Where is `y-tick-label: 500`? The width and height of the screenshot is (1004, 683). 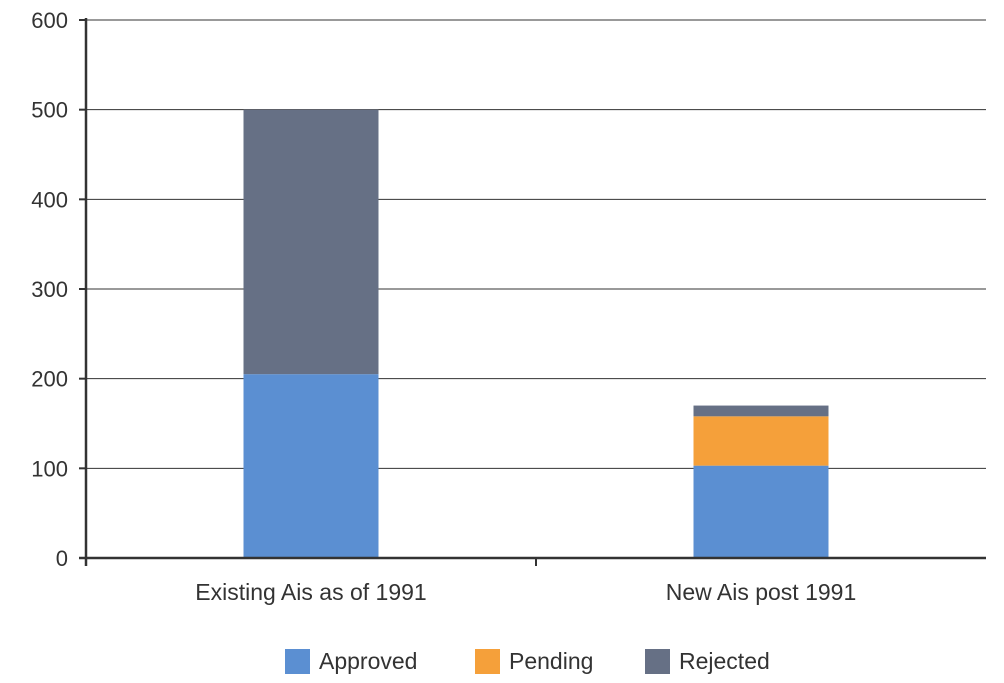
y-tick-label: 500 is located at coordinates (49, 110).